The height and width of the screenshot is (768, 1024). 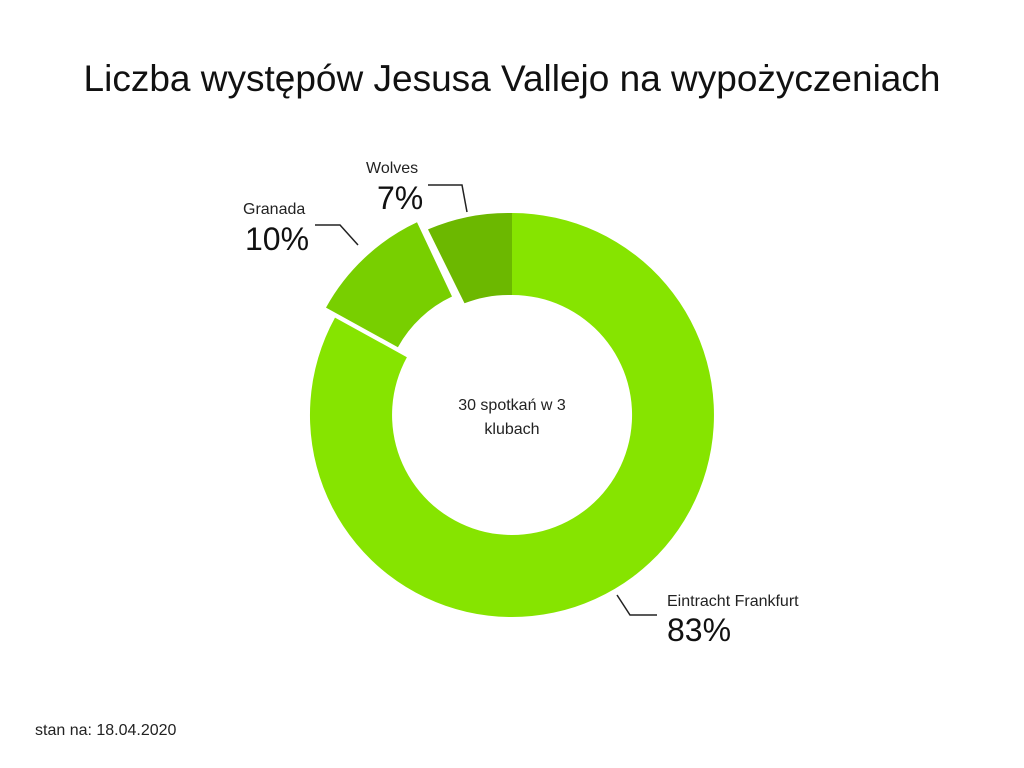 What do you see at coordinates (470, 258) in the screenshot?
I see `slice-wolves` at bounding box center [470, 258].